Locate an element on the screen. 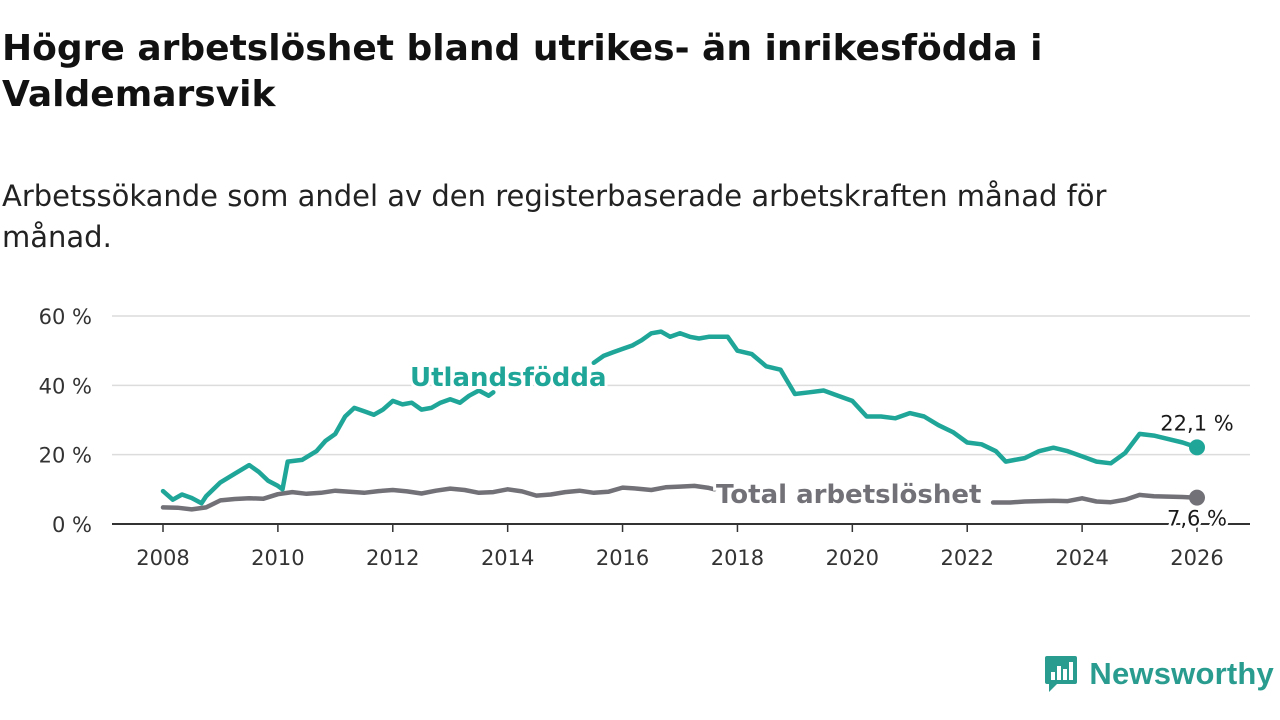  x-tick-label: 2026 is located at coordinates (1196, 558).